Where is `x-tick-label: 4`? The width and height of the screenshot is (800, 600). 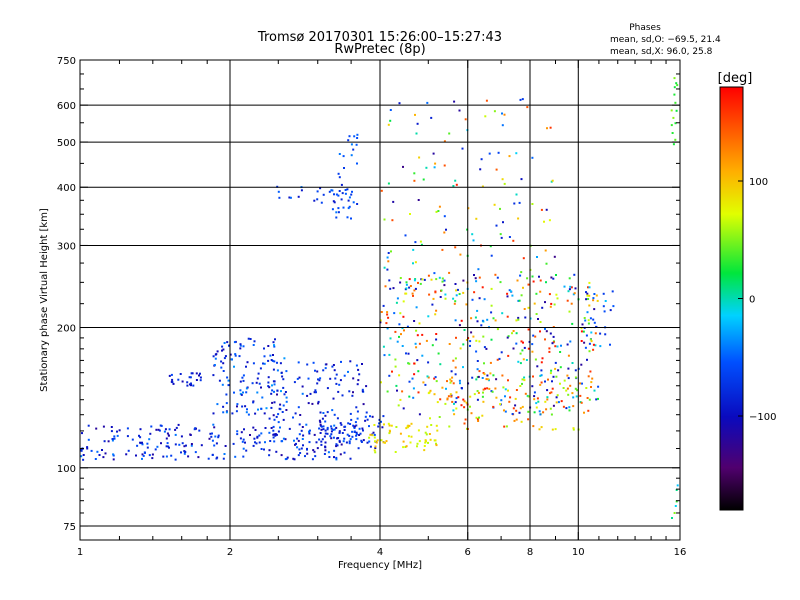 x-tick-label: 4 is located at coordinates (380, 552).